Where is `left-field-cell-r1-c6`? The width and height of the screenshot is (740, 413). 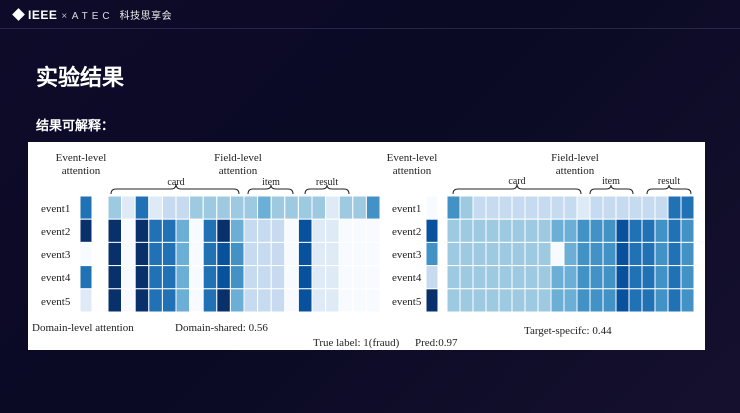 left-field-cell-r1-c6 is located at coordinates (183, 207).